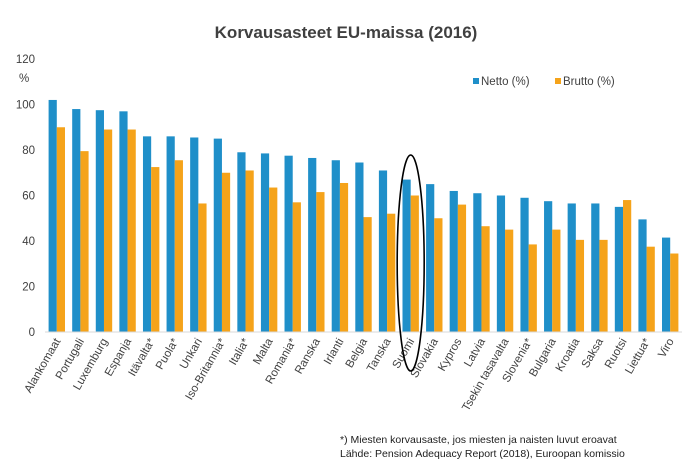  Describe the element at coordinates (168, 354) in the screenshot. I see `x-category-label: Puola*` at that location.